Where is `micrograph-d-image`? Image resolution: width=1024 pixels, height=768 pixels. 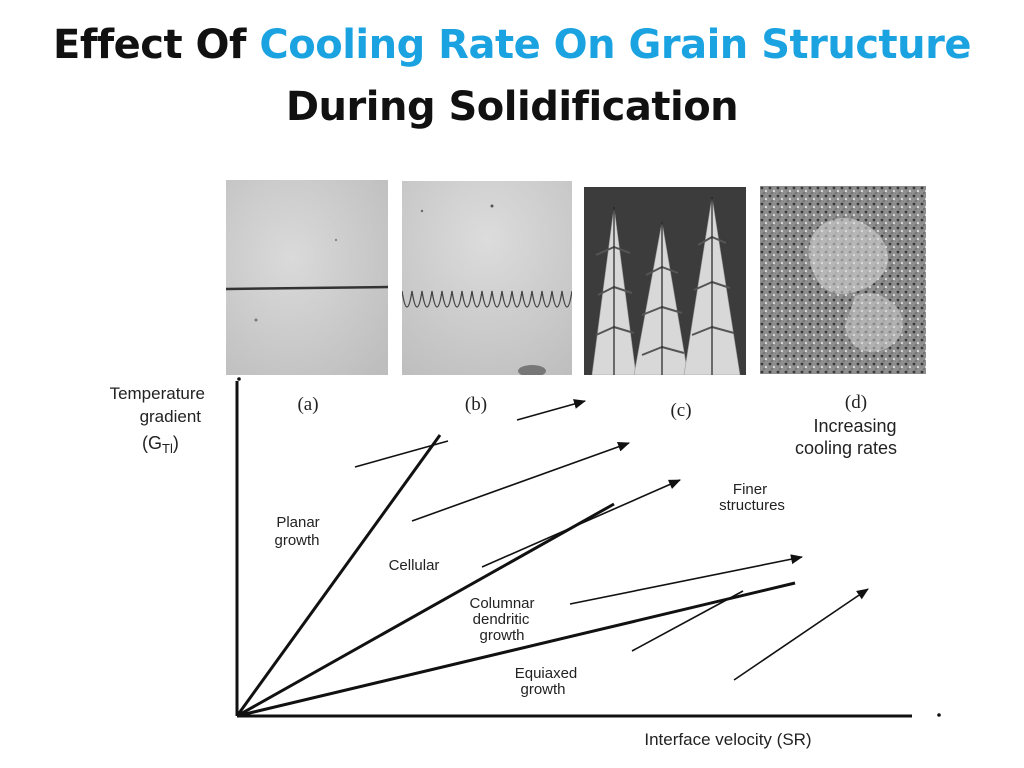
micrograph-d-image is located at coordinates (843, 280).